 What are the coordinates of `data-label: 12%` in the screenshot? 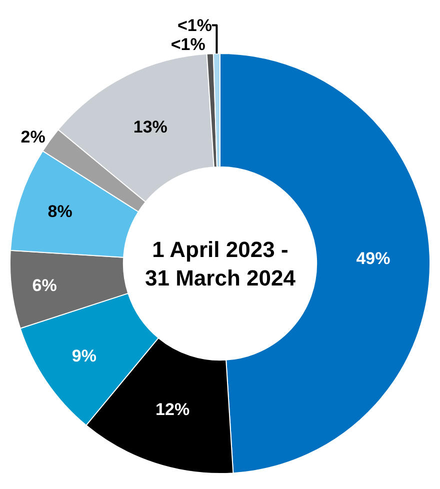 It's located at (173, 409).